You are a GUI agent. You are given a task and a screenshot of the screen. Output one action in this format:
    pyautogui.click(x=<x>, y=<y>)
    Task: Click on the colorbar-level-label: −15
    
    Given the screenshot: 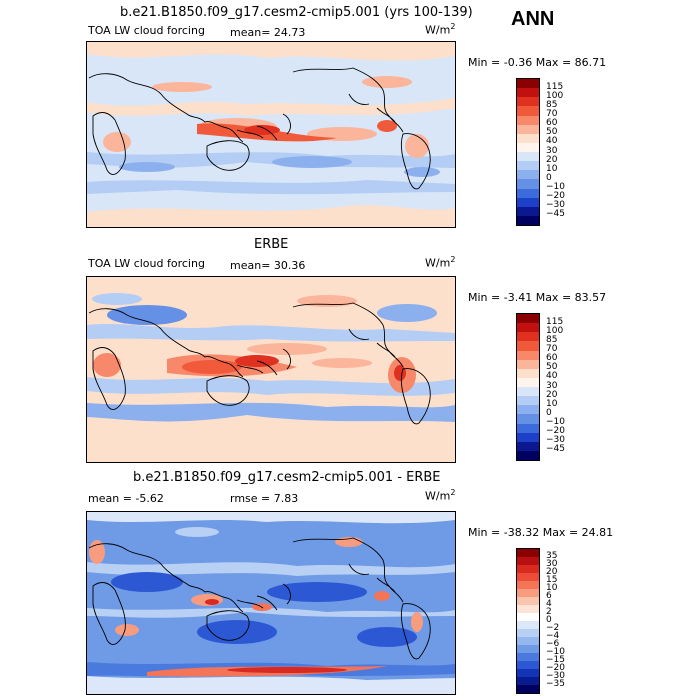 What is the action you would take?
    pyautogui.click(x=555, y=659)
    